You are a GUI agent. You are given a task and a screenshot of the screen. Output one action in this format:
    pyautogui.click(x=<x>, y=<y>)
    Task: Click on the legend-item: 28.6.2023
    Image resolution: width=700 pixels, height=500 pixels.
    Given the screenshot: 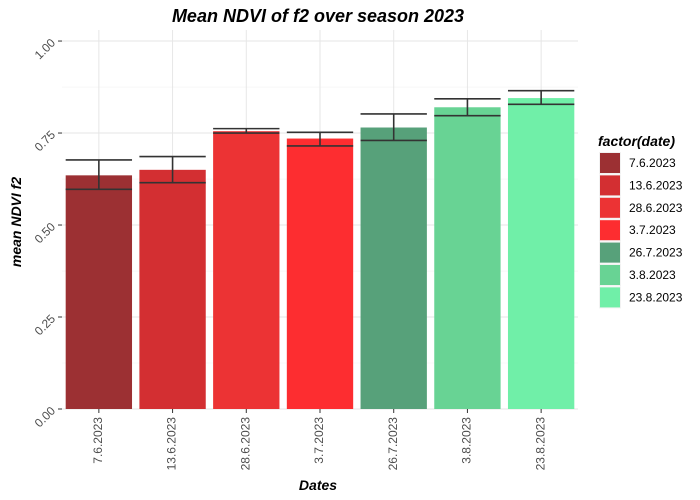 What is the action you would take?
    pyautogui.click(x=641, y=207)
    